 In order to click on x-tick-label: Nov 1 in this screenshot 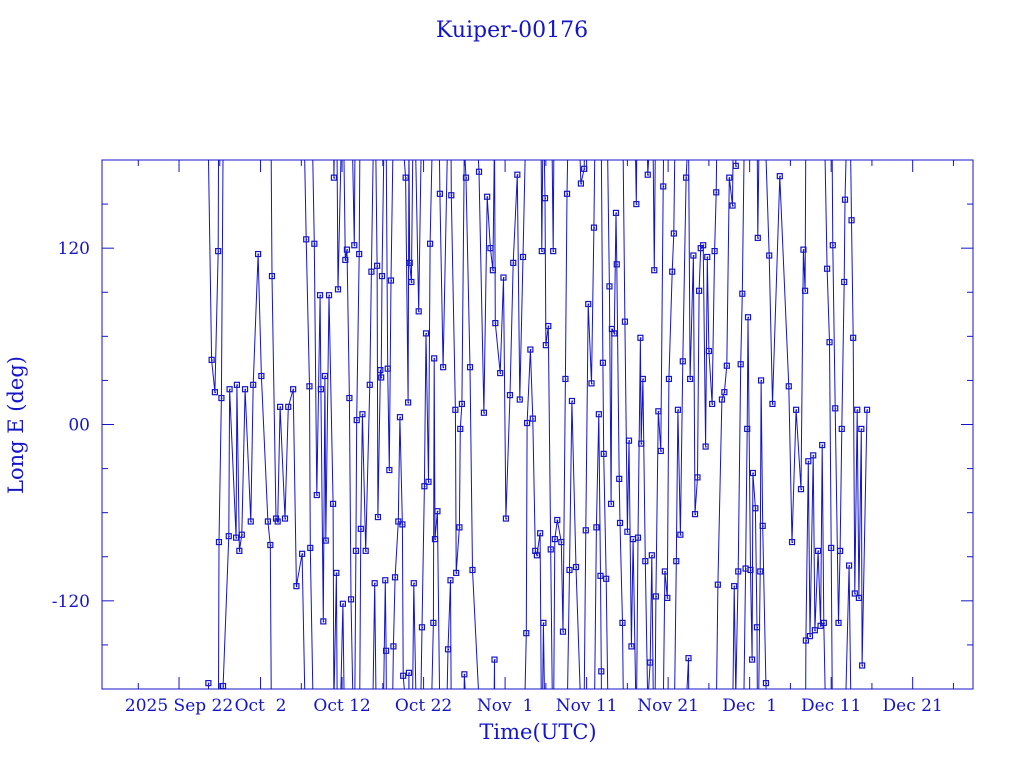, I will do `click(505, 706)`.